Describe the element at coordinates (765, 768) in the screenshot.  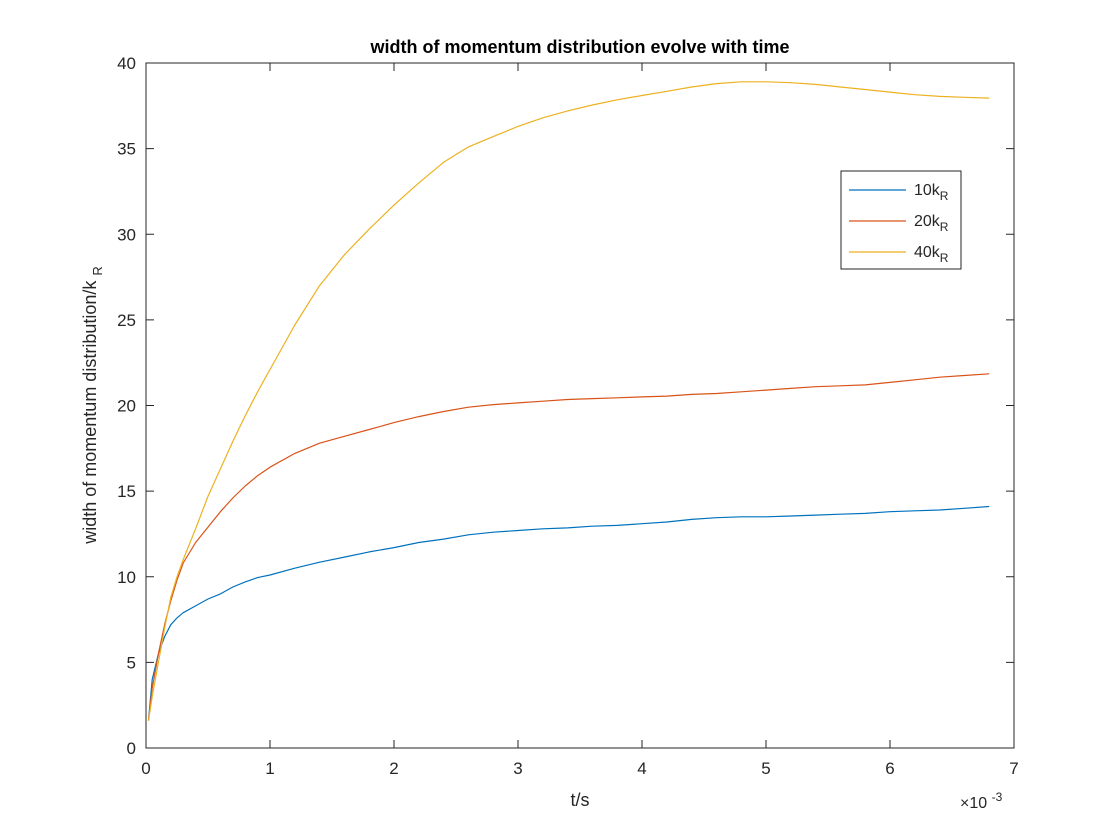
I see `x-tick-label: 5` at that location.